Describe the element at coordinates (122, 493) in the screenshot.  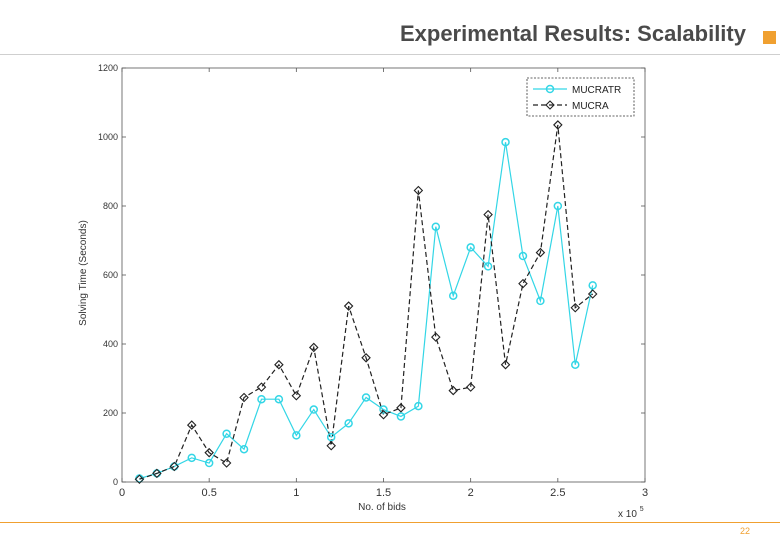
I see `x-tick-label: 0` at that location.